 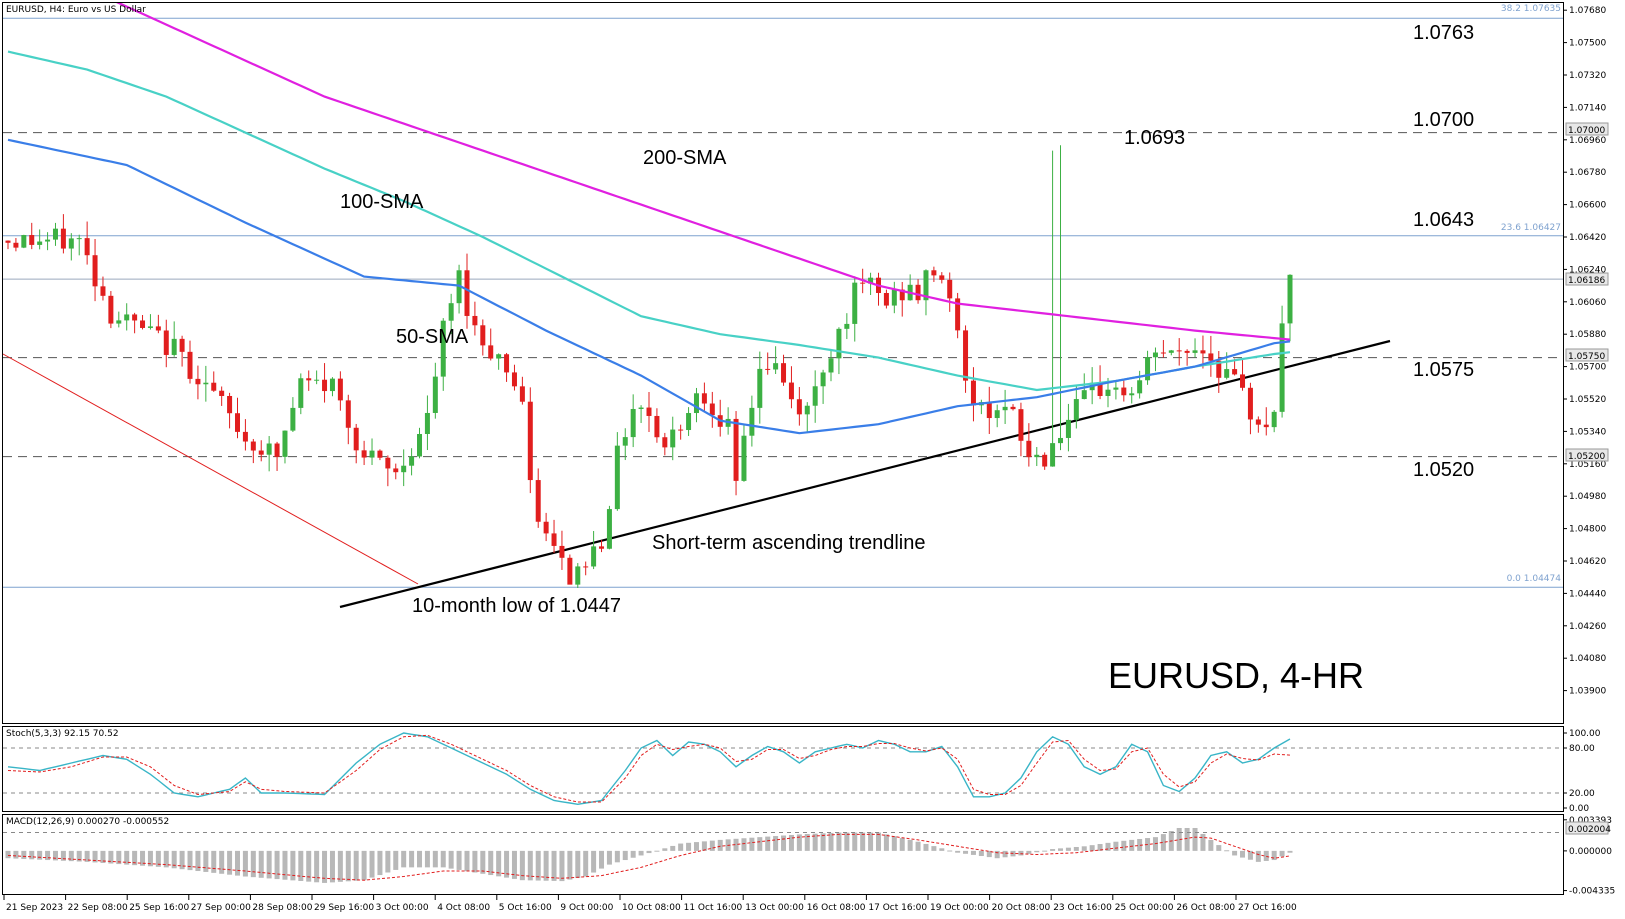 I want to click on price-tick-label: 1.04440, so click(x=1587, y=594).